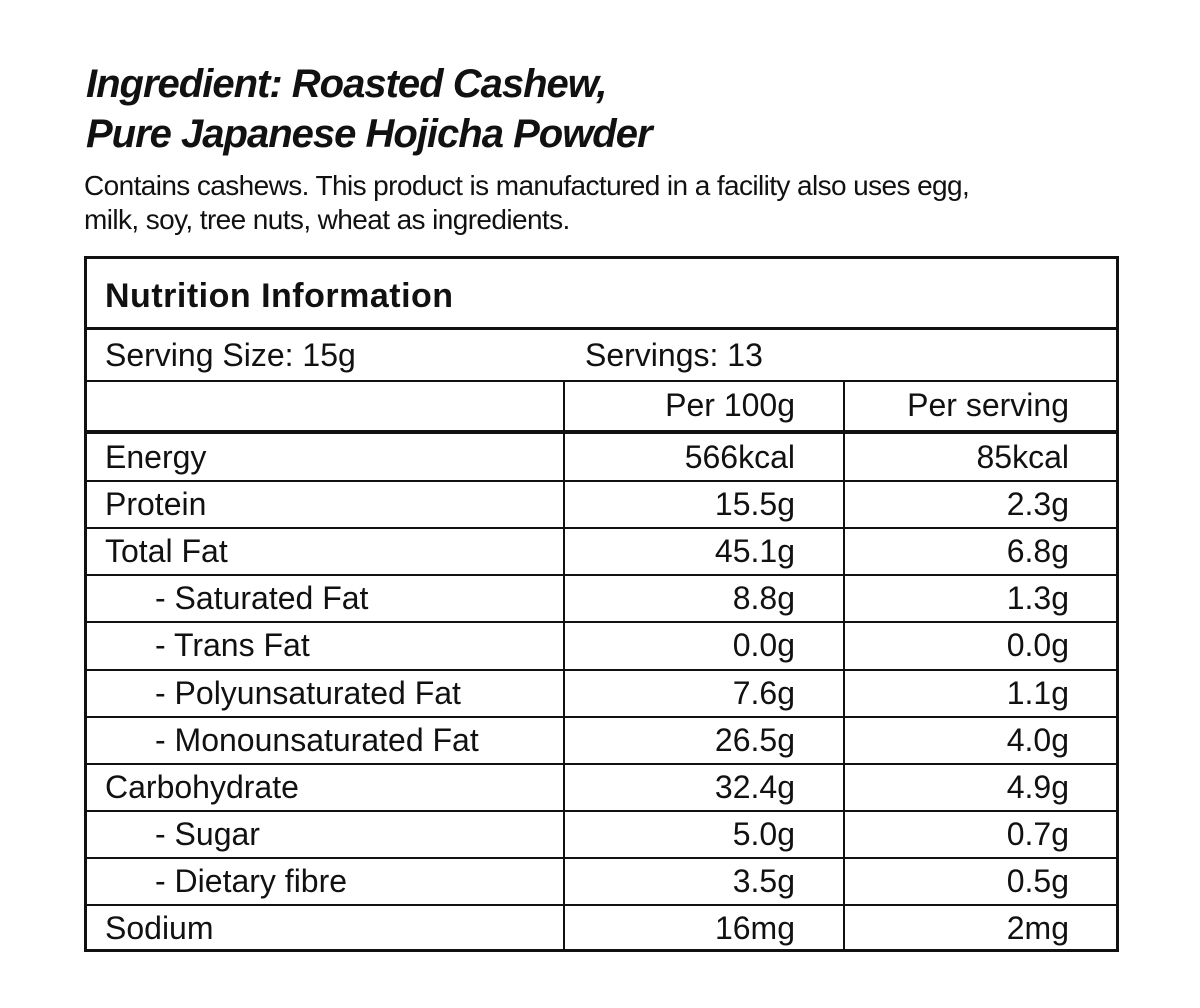 This screenshot has height=1008, width=1200. What do you see at coordinates (754, 551) in the screenshot?
I see `per-100g: 45.1g` at bounding box center [754, 551].